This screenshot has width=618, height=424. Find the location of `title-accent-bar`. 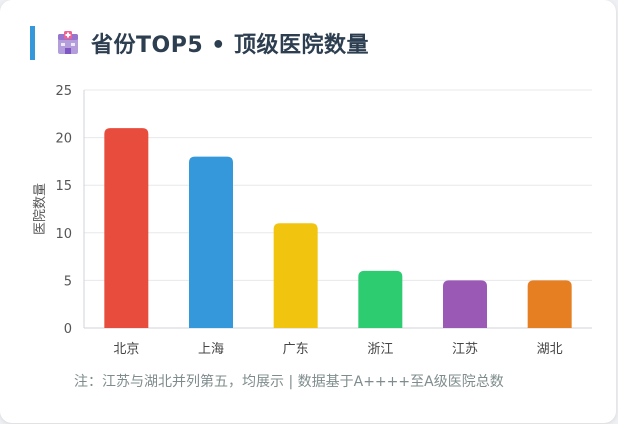

title-accent-bar is located at coordinates (32, 43).